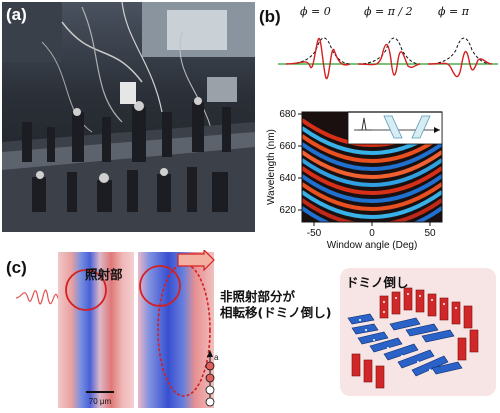 This screenshot has height=413, width=500. What do you see at coordinates (100, 401) in the screenshot?
I see `scale-bar-label: 70 μm` at bounding box center [100, 401].